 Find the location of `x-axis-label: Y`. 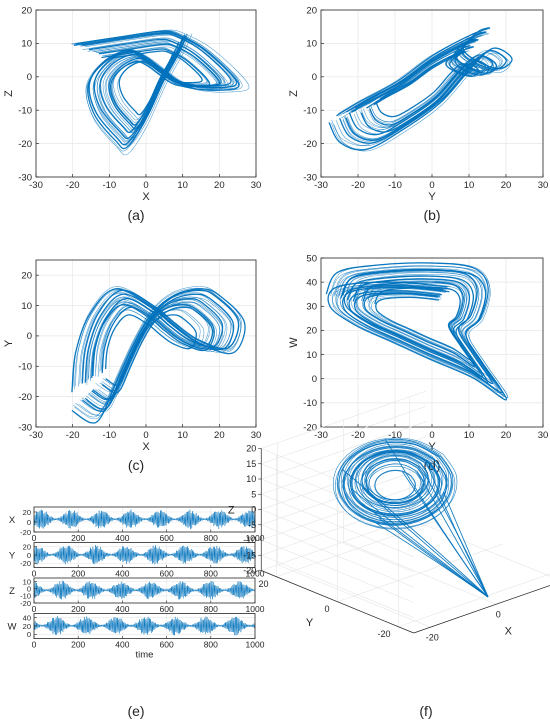

x-axis-label: Y is located at coordinates (432, 447).